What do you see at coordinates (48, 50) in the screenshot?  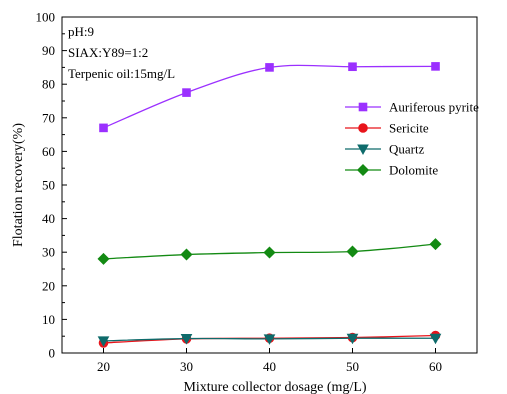 I see `y-tick-label: 90` at bounding box center [48, 50].